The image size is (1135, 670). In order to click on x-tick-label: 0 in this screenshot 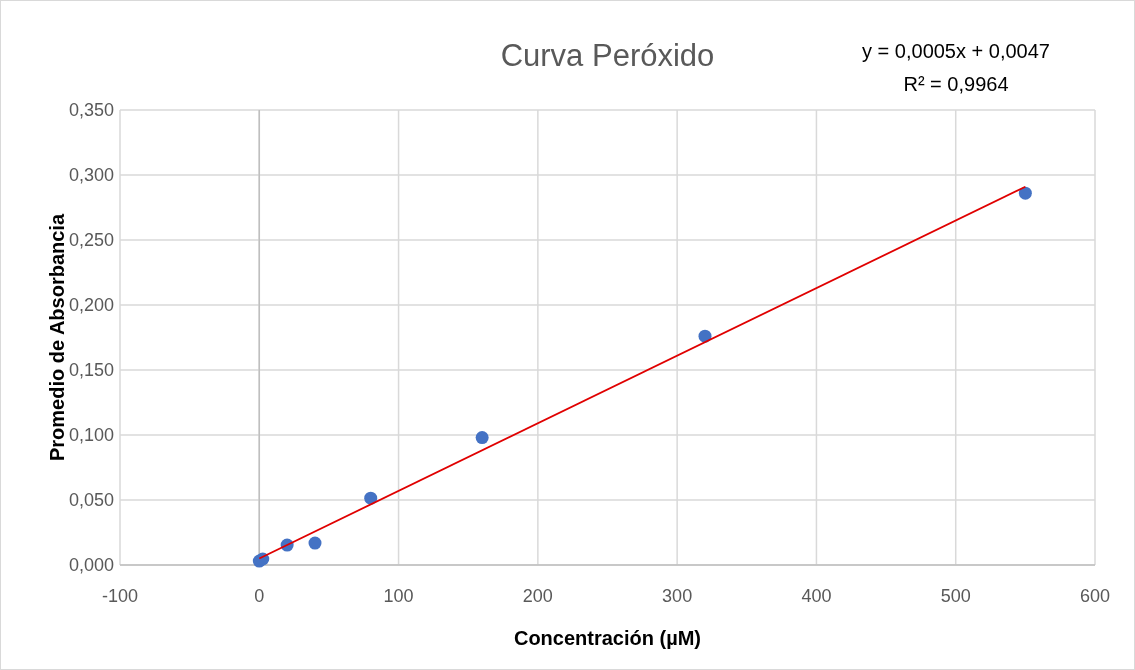, I will do `click(259, 596)`.